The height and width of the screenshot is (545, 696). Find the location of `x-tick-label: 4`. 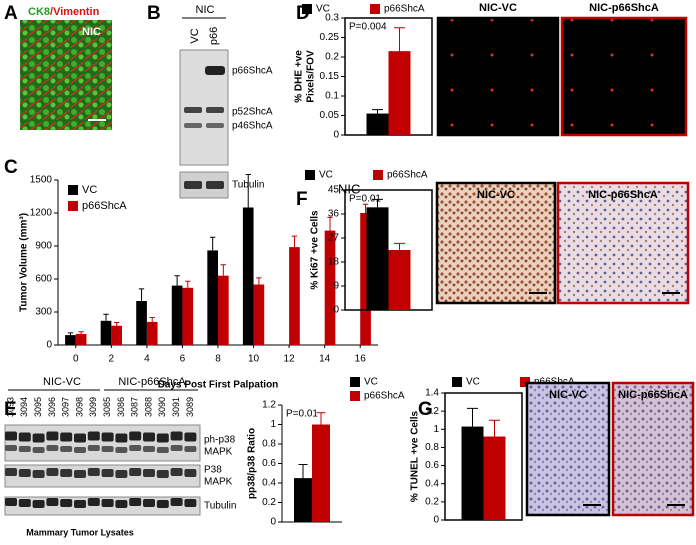

x-tick-label: 4 is located at coordinates (147, 359).